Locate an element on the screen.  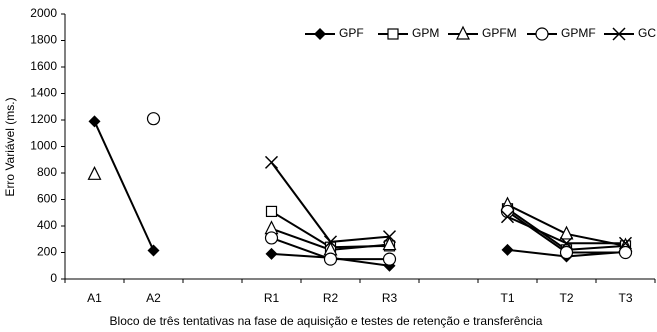
legend-label: GPFM is located at coordinates (499, 33).